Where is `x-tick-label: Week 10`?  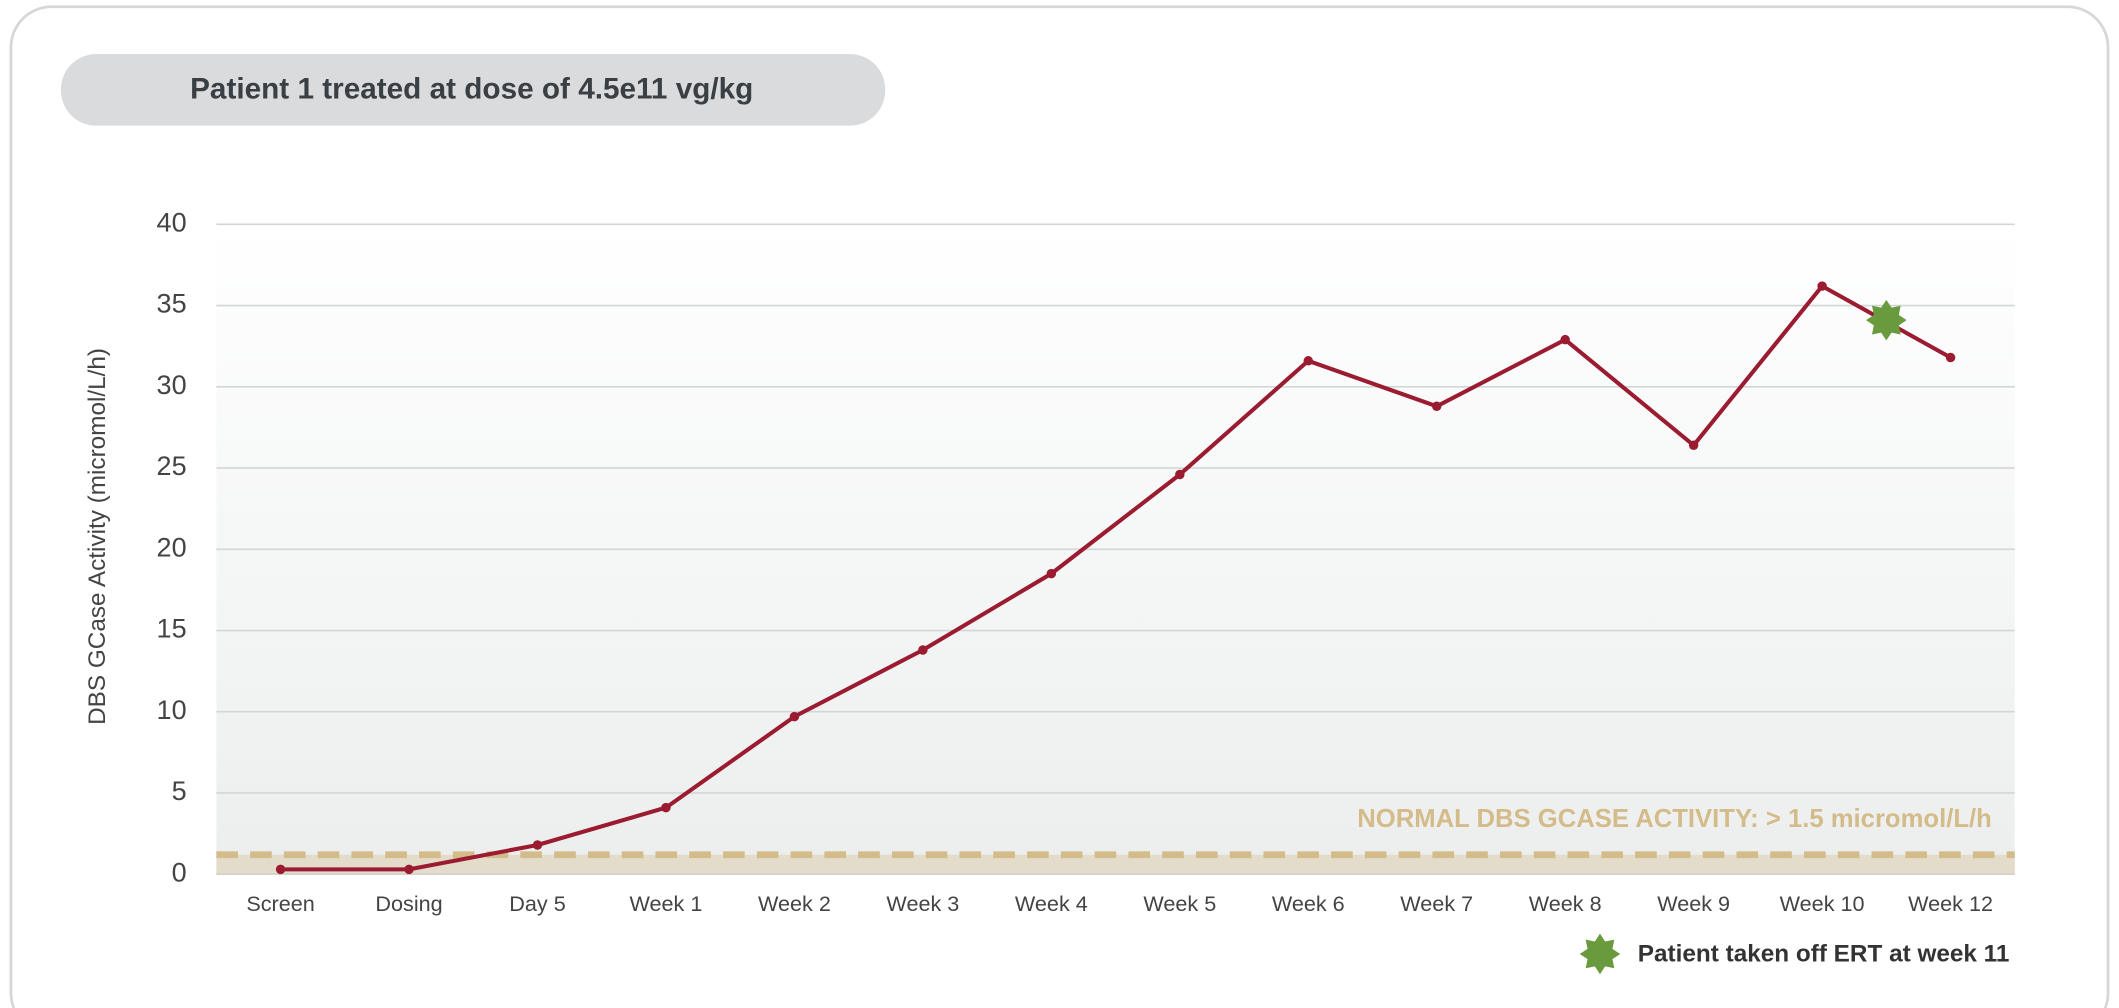 x-tick-label: Week 10 is located at coordinates (1822, 903).